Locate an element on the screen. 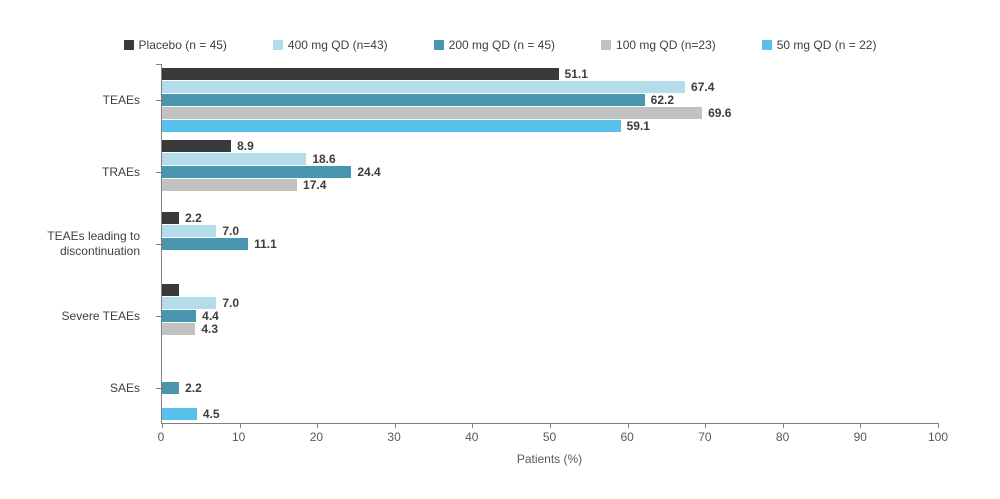  legend-label: 50 mg QD (n = 22) is located at coordinates (826, 45).